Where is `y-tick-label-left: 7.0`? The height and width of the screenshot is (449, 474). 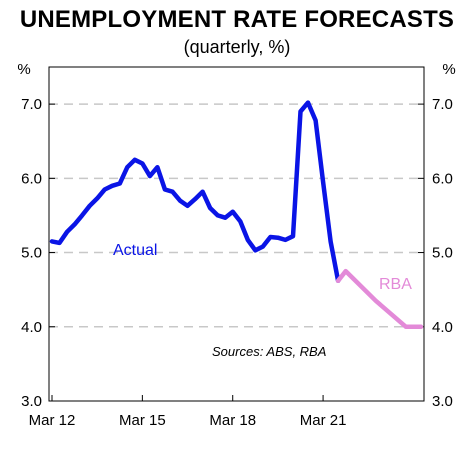 y-tick-label-left: 7.0 is located at coordinates (31, 104).